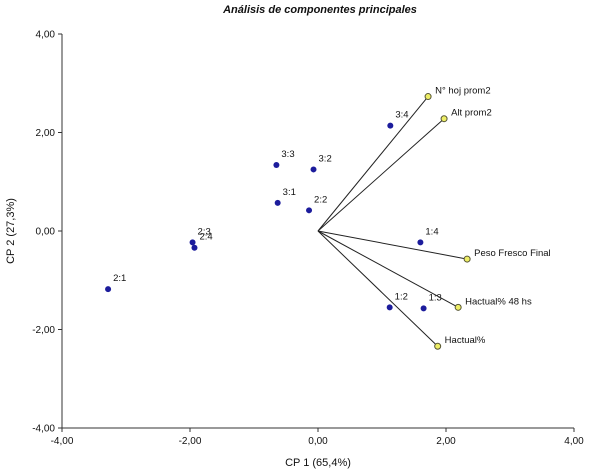 This screenshot has width=590, height=469. Describe the element at coordinates (43, 330) in the screenshot. I see `y-tick-label: -2,00` at that location.